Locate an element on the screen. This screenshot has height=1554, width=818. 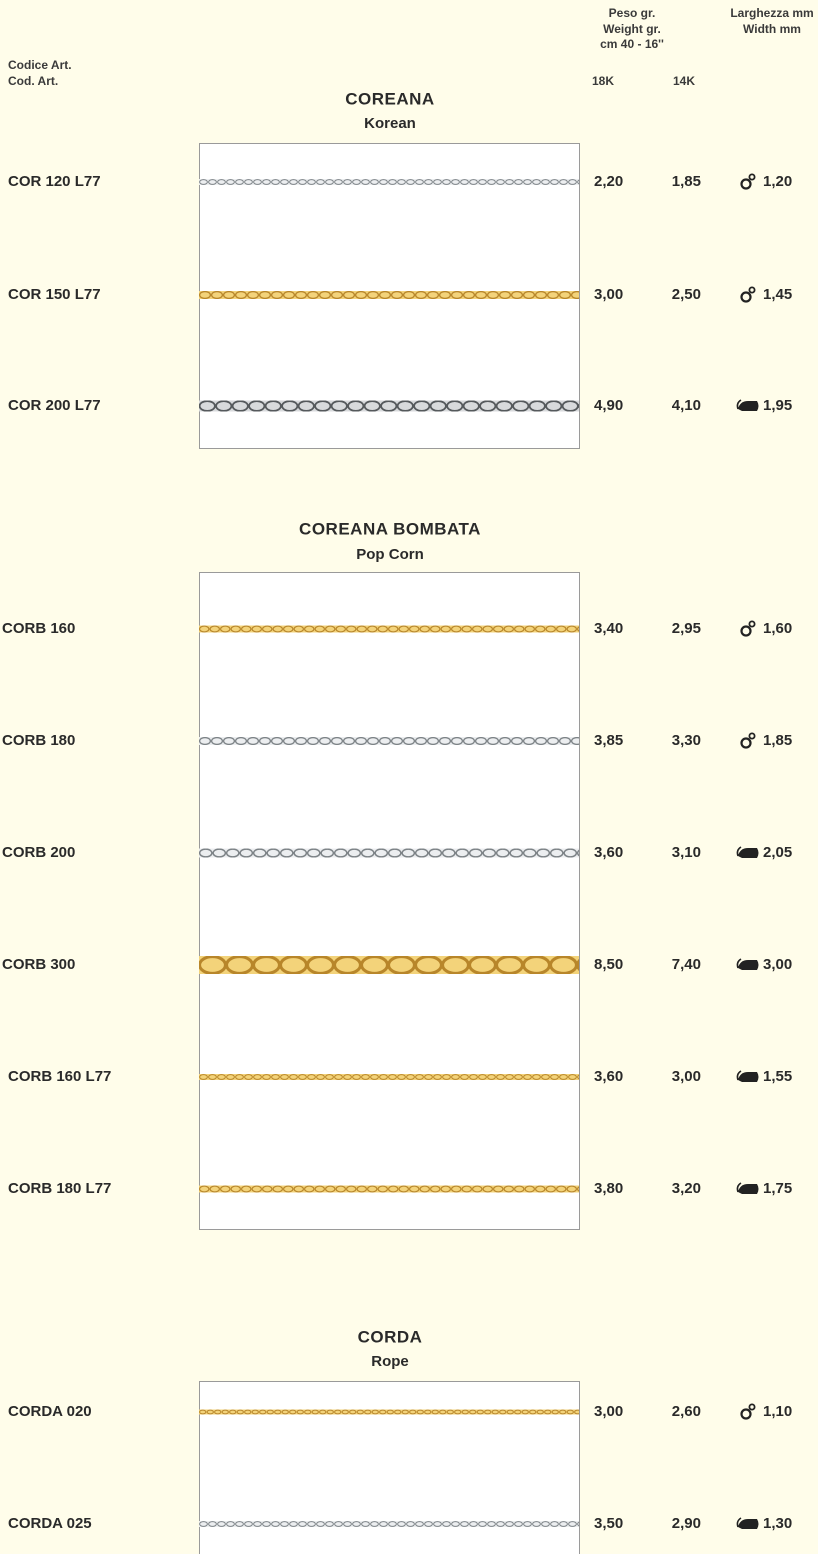
weight-18k: 3,80 is located at coordinates (608, 1188).